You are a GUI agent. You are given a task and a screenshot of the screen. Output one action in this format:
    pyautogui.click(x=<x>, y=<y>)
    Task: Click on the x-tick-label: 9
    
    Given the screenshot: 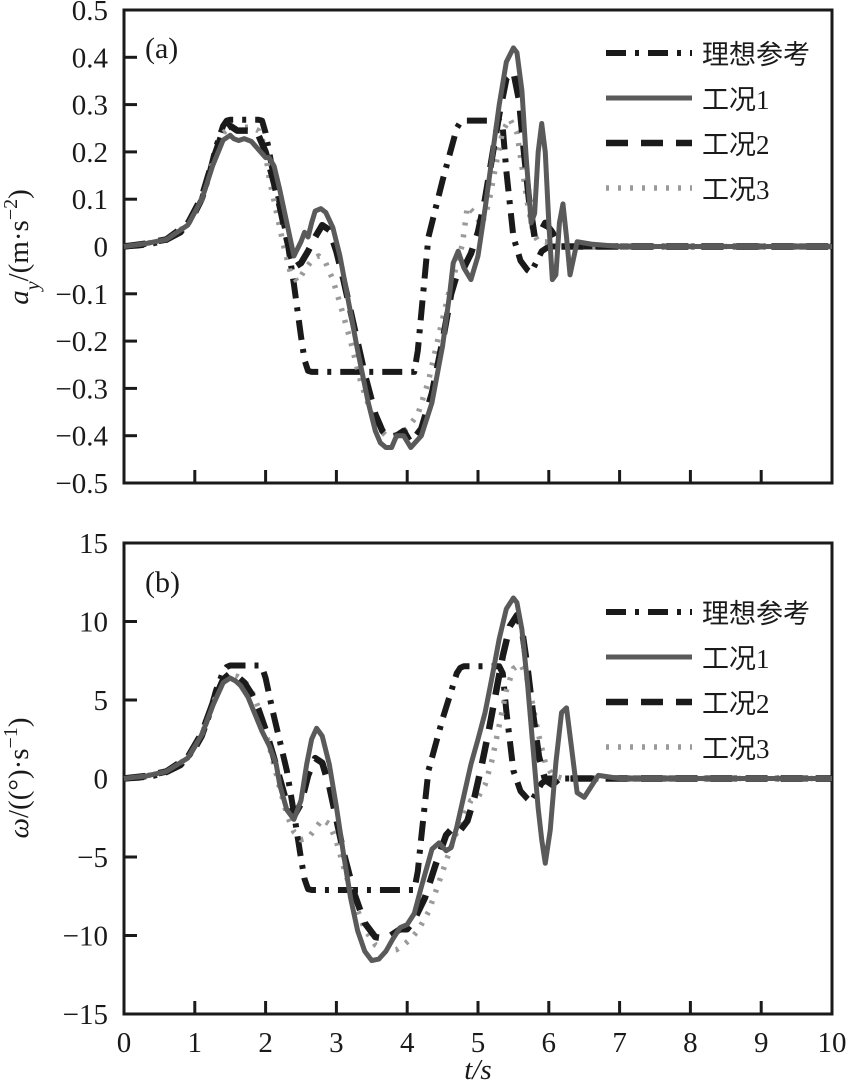 What is the action you would take?
    pyautogui.click(x=761, y=1043)
    